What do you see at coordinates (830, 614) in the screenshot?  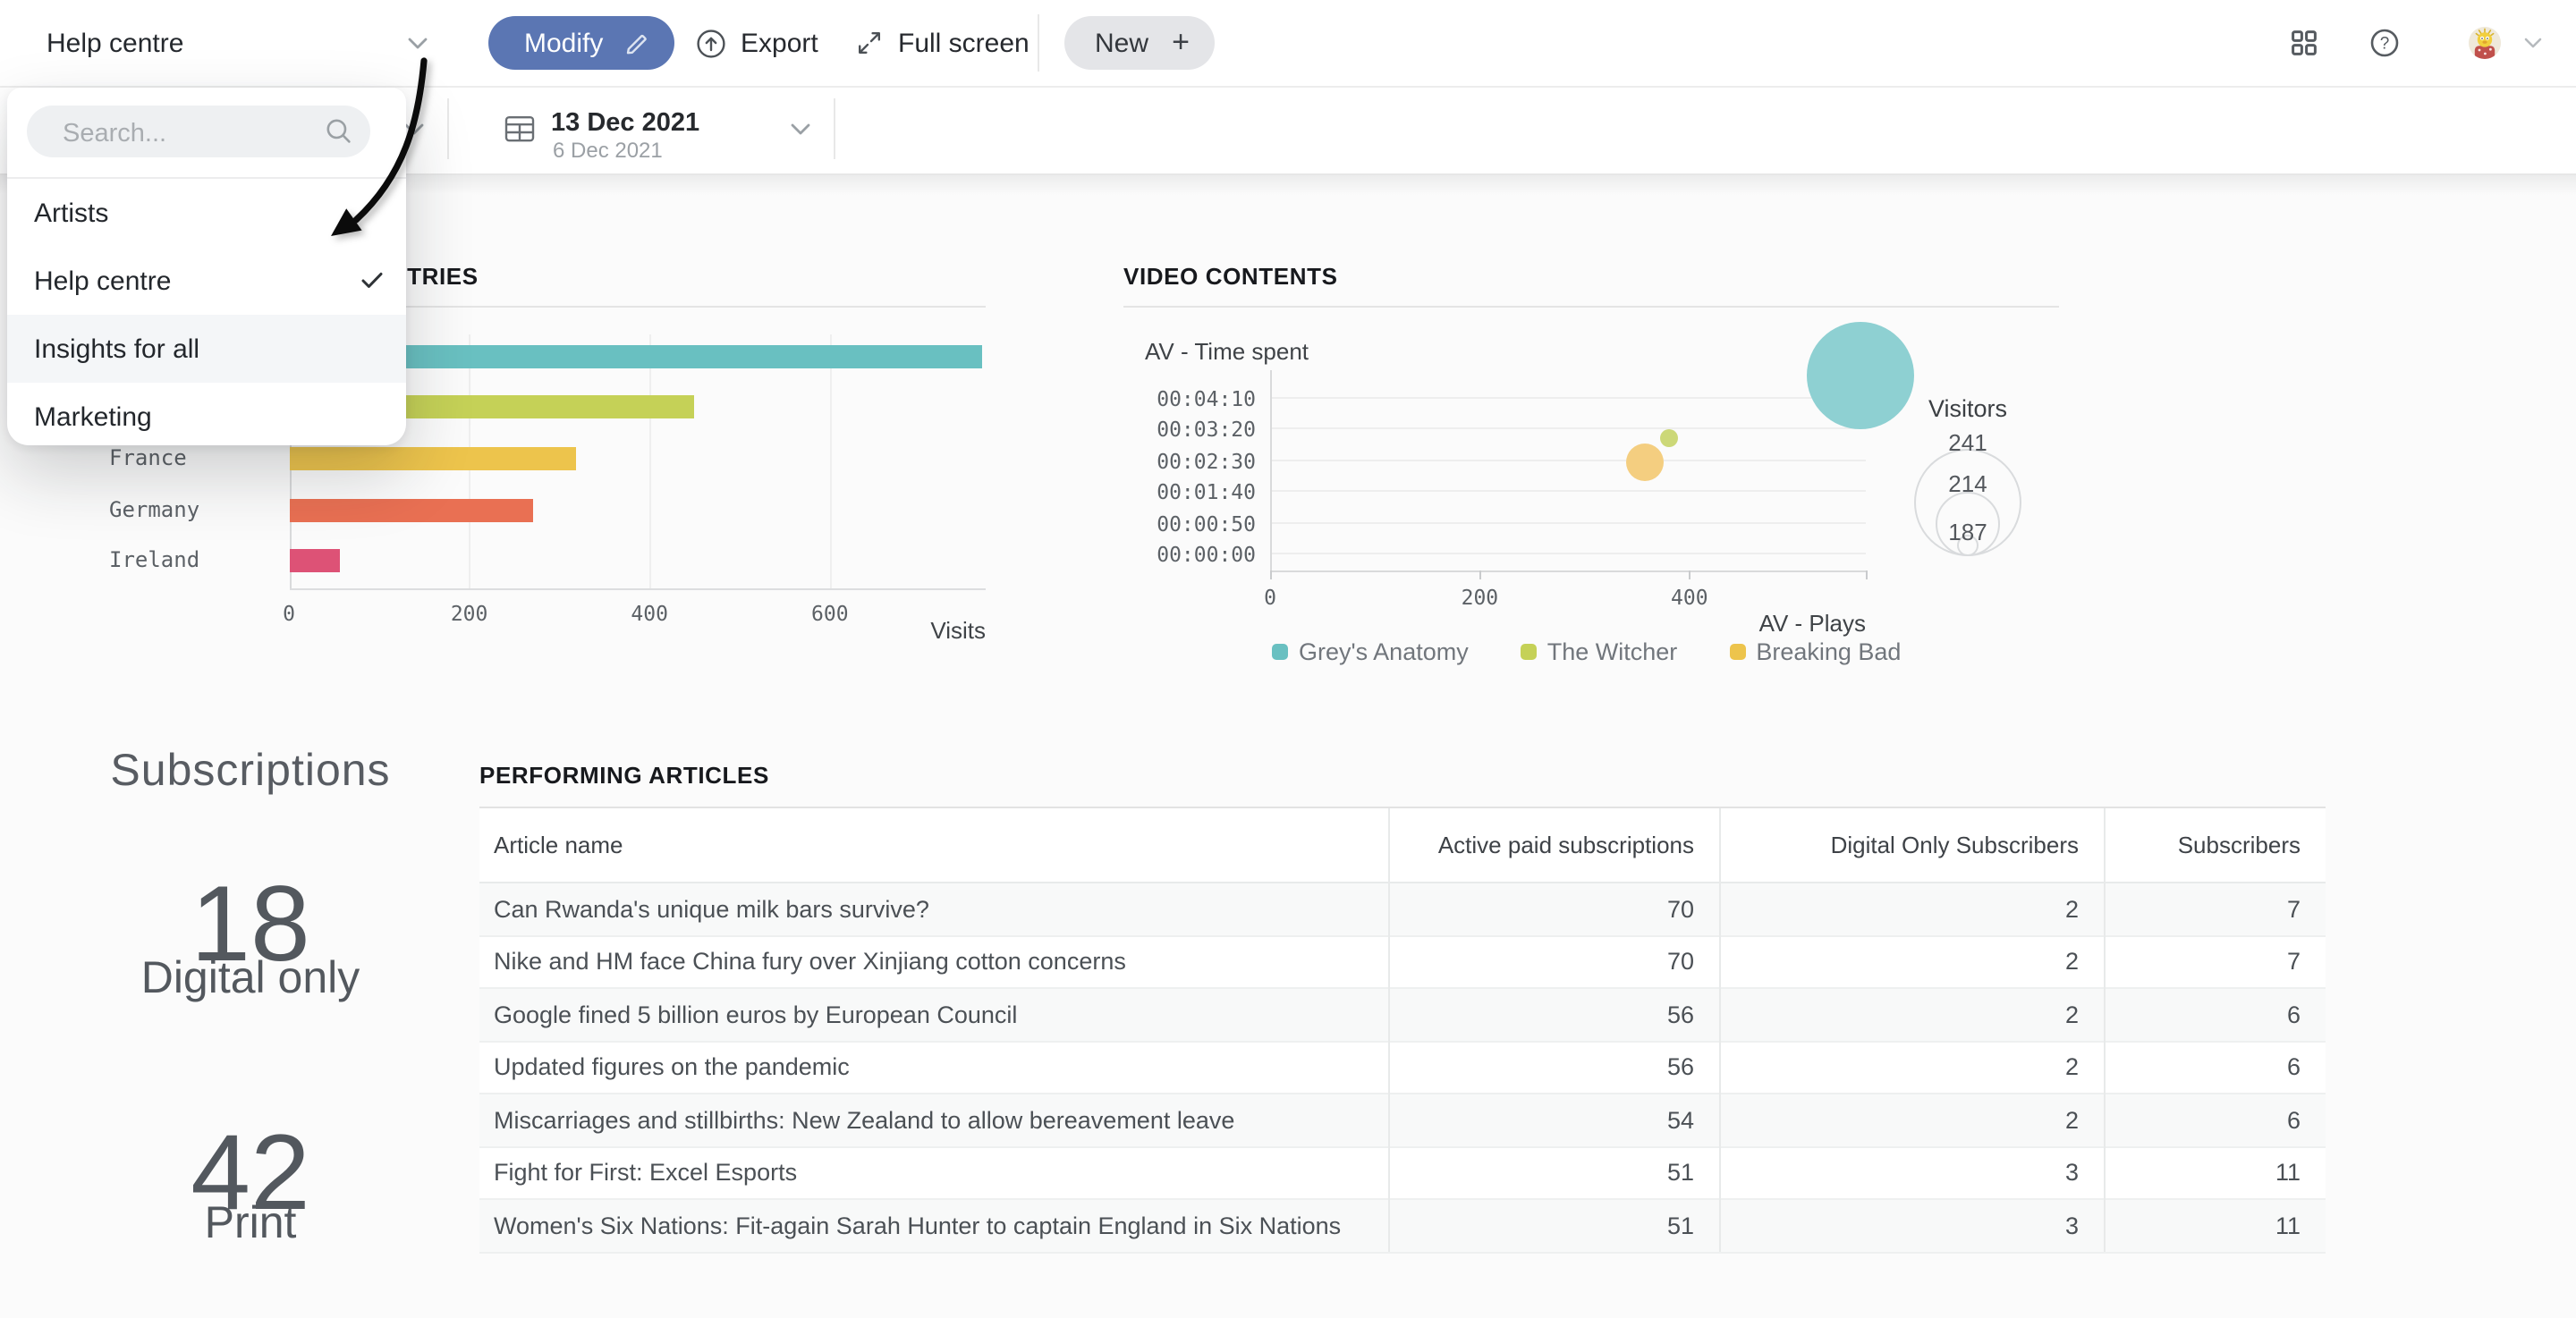 I see `bar-chart-xtick: 600` at bounding box center [830, 614].